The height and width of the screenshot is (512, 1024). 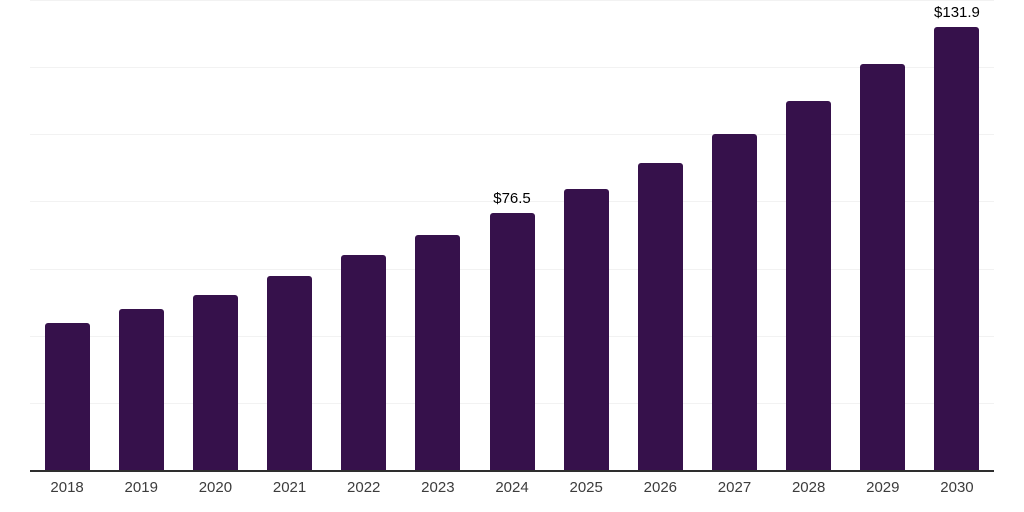 I want to click on x-axis-label: 2022, so click(x=364, y=487).